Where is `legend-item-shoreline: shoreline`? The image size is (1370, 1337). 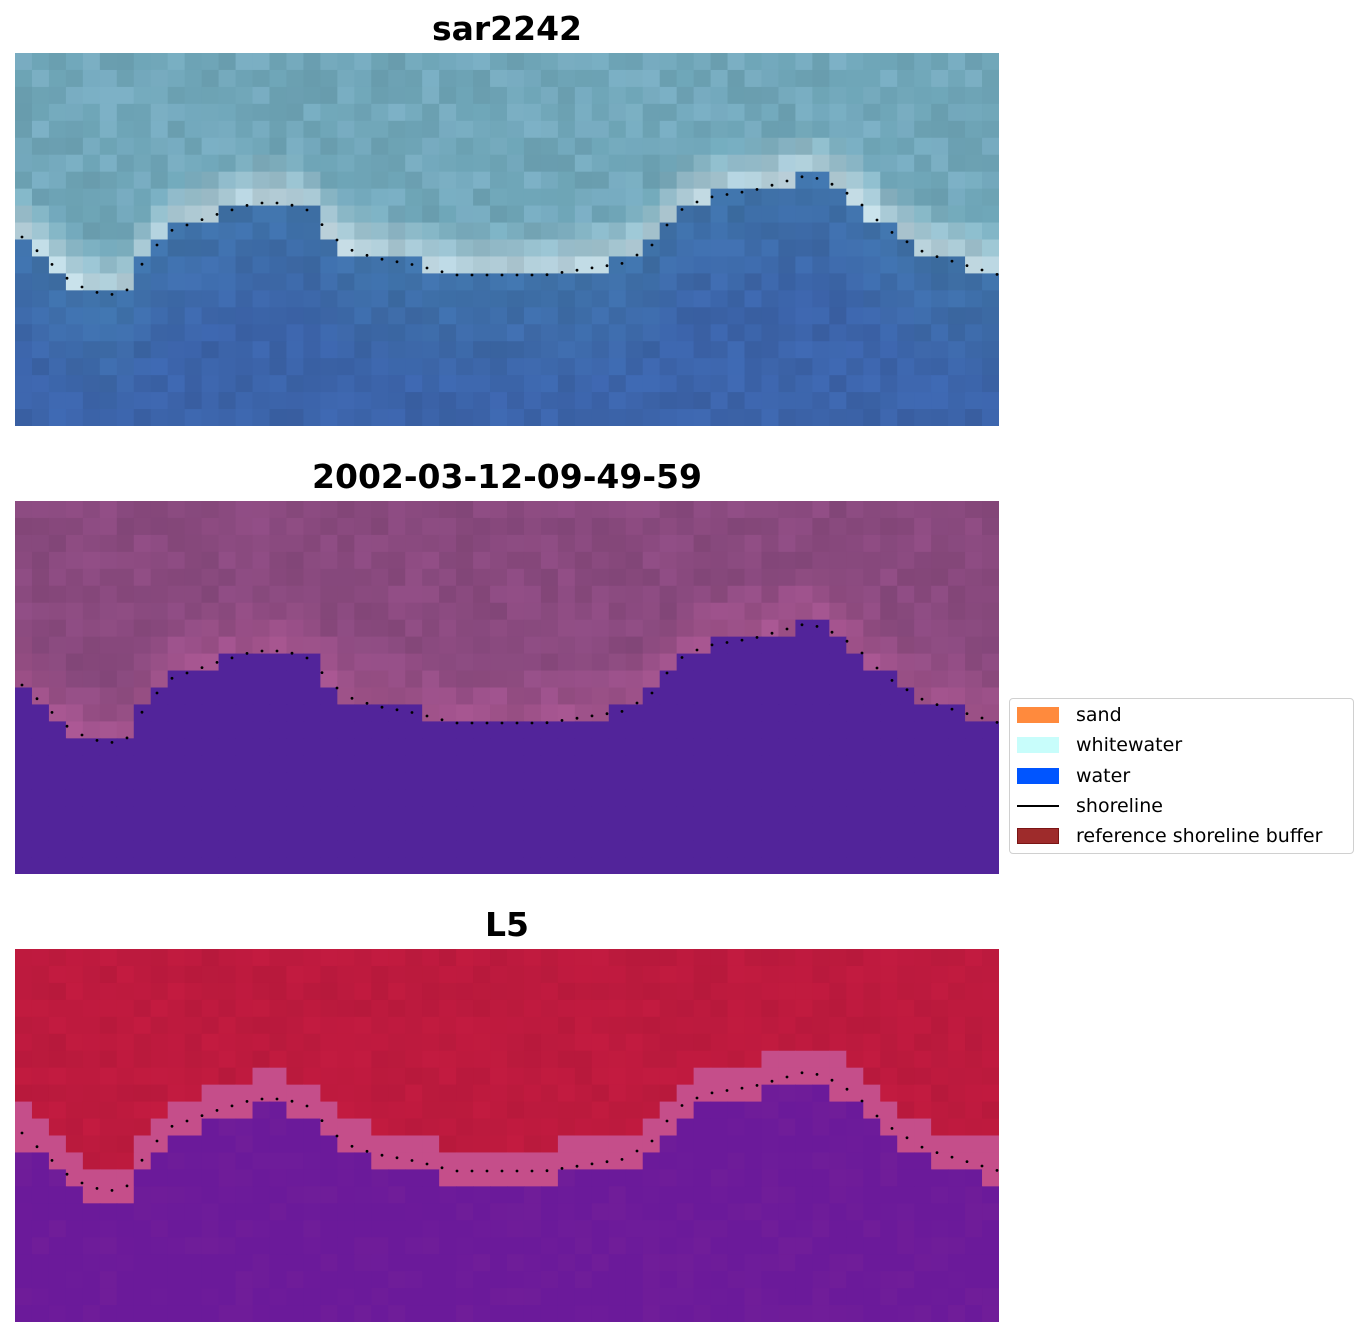 legend-item-shoreline: shoreline is located at coordinates (1090, 806).